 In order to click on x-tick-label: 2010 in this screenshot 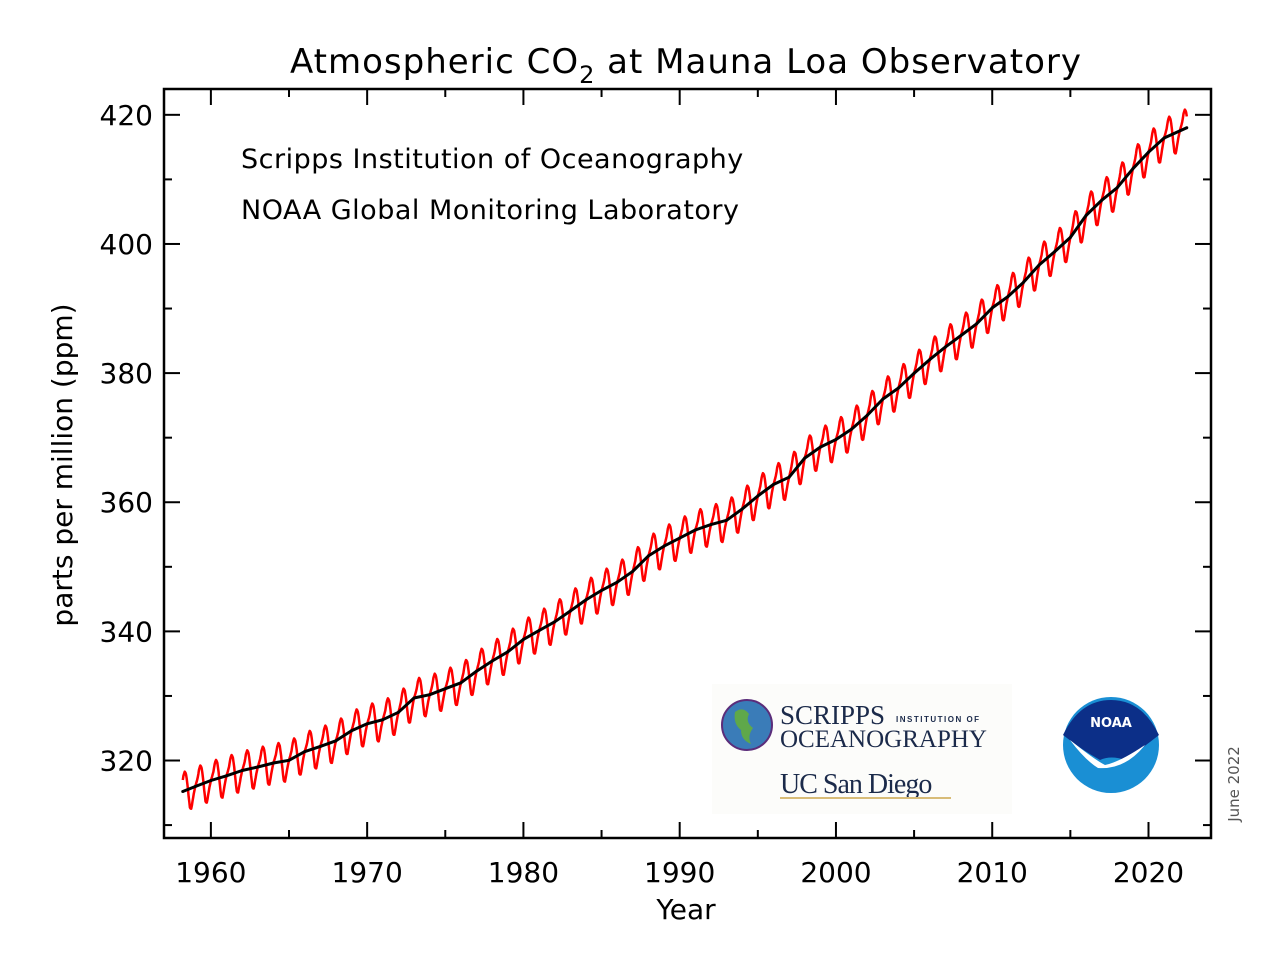, I will do `click(992, 872)`.